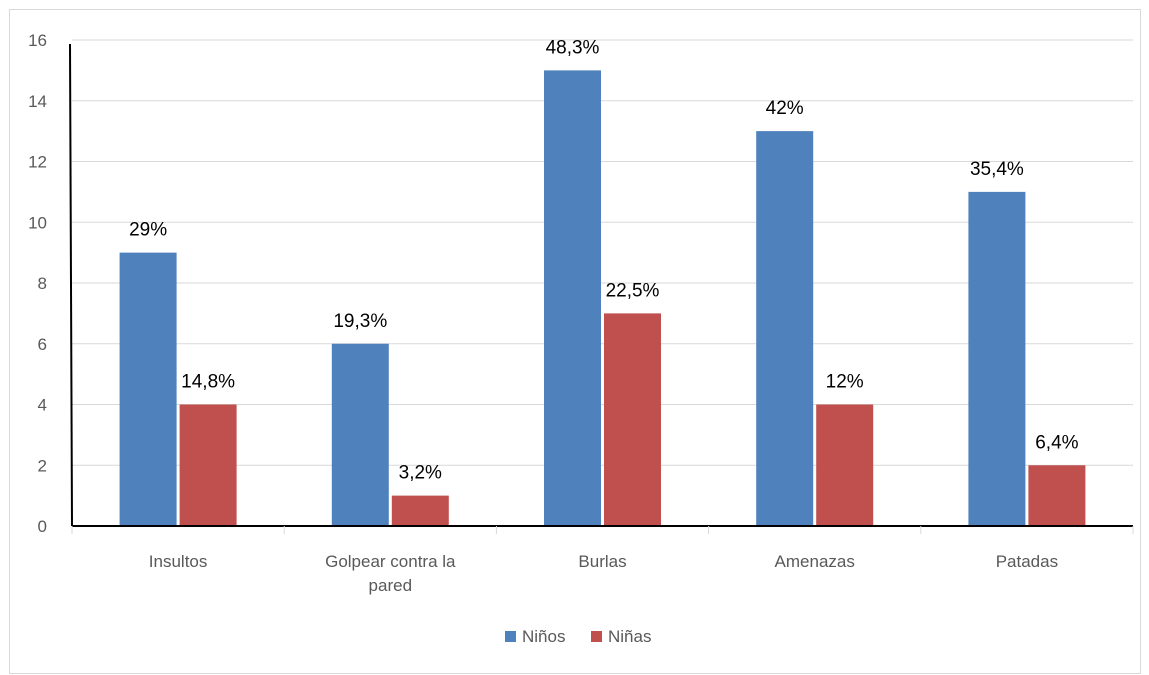  What do you see at coordinates (37, 101) in the screenshot?
I see `y-tick-label: 14` at bounding box center [37, 101].